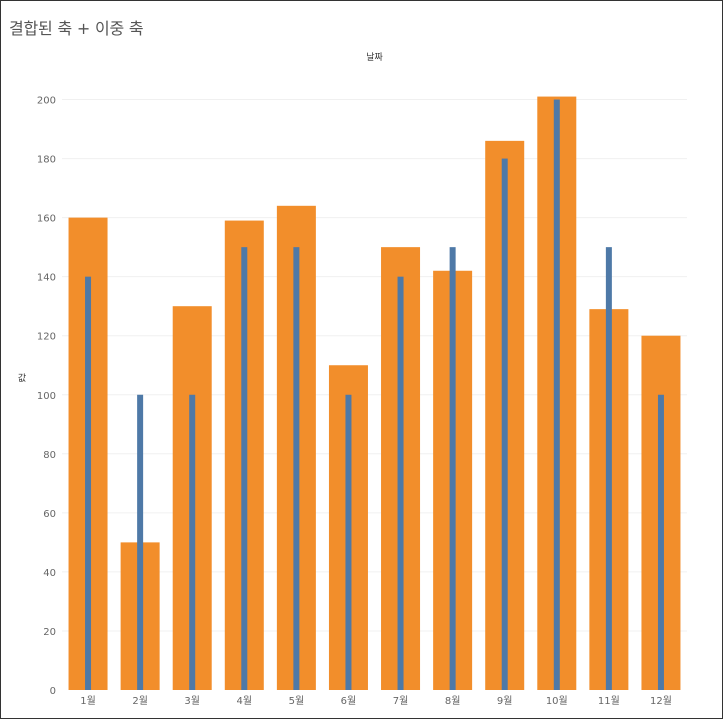 This screenshot has width=723, height=719. Describe the element at coordinates (374, 57) in the screenshot. I see `x-axis-title: 날짜` at that location.